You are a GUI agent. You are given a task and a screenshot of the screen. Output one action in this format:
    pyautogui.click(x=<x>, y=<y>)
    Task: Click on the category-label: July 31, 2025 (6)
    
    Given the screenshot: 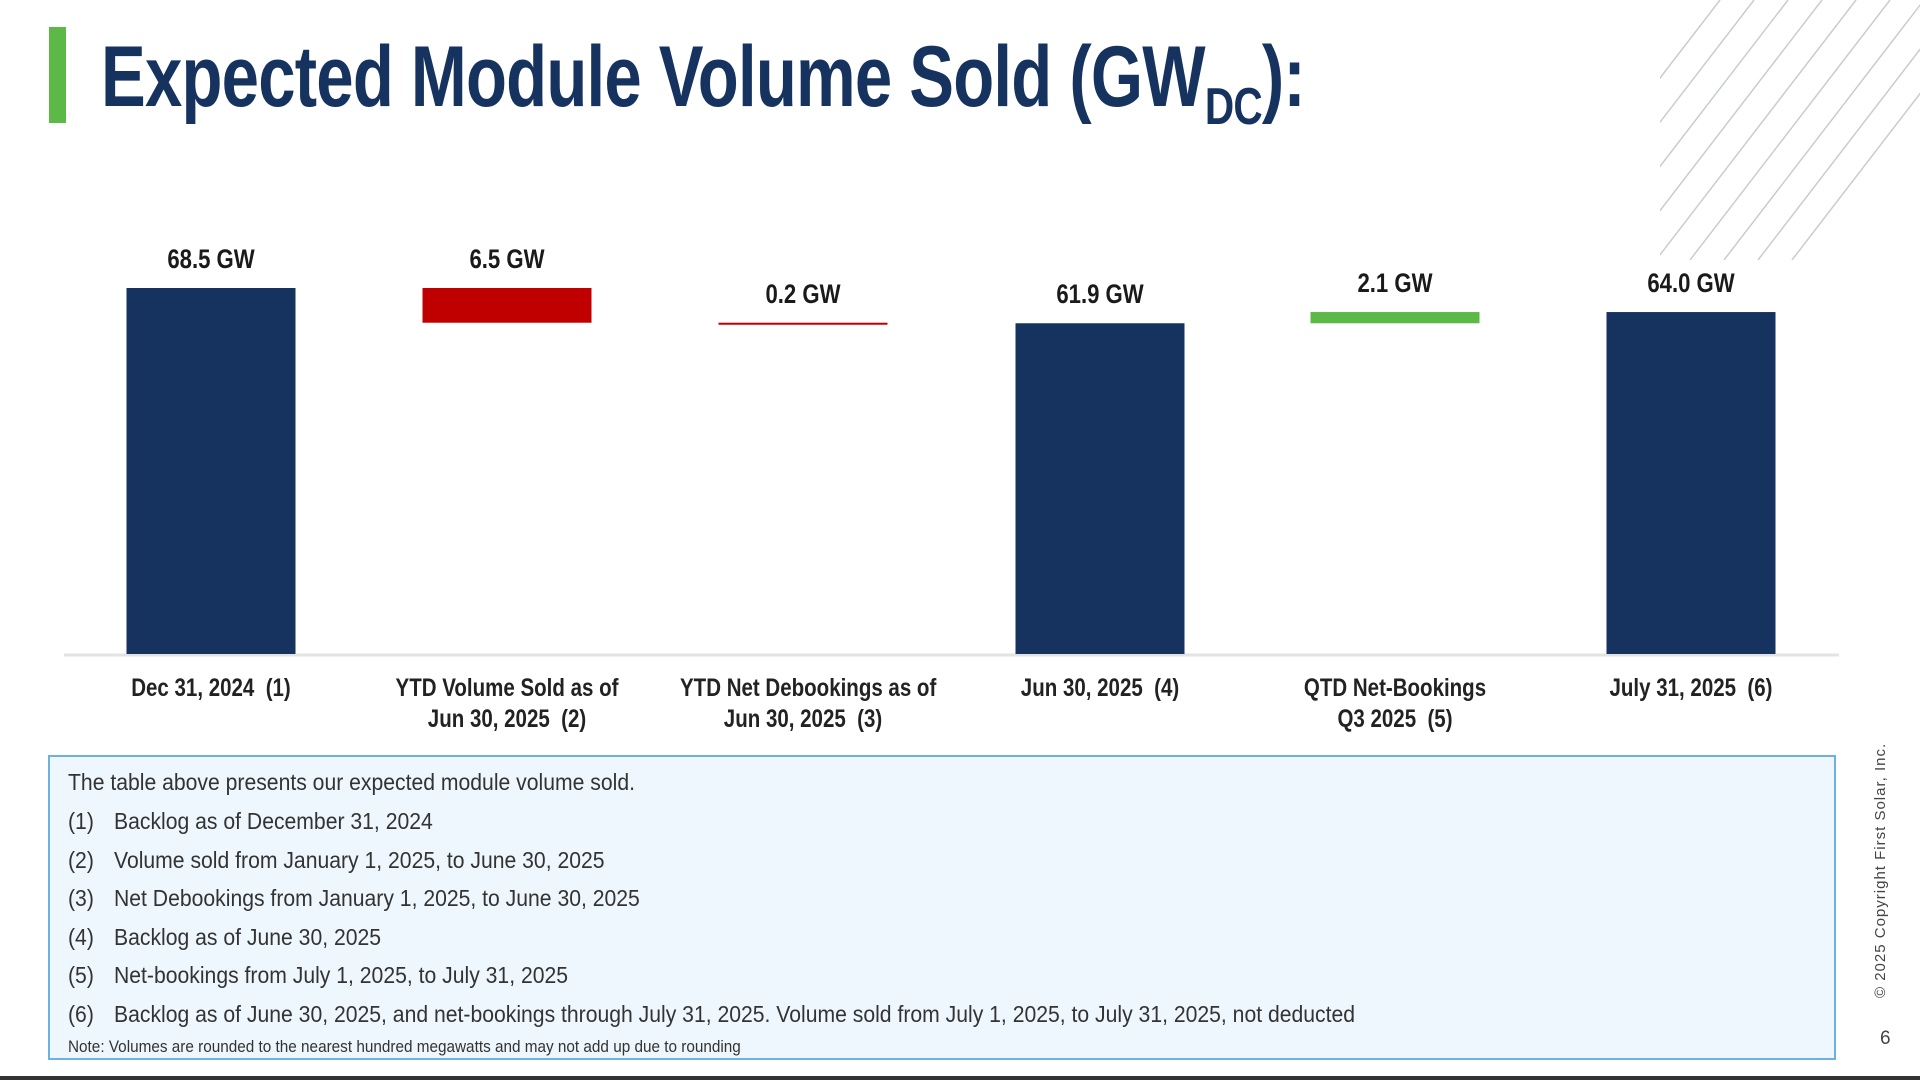 What is the action you would take?
    pyautogui.click(x=1691, y=688)
    